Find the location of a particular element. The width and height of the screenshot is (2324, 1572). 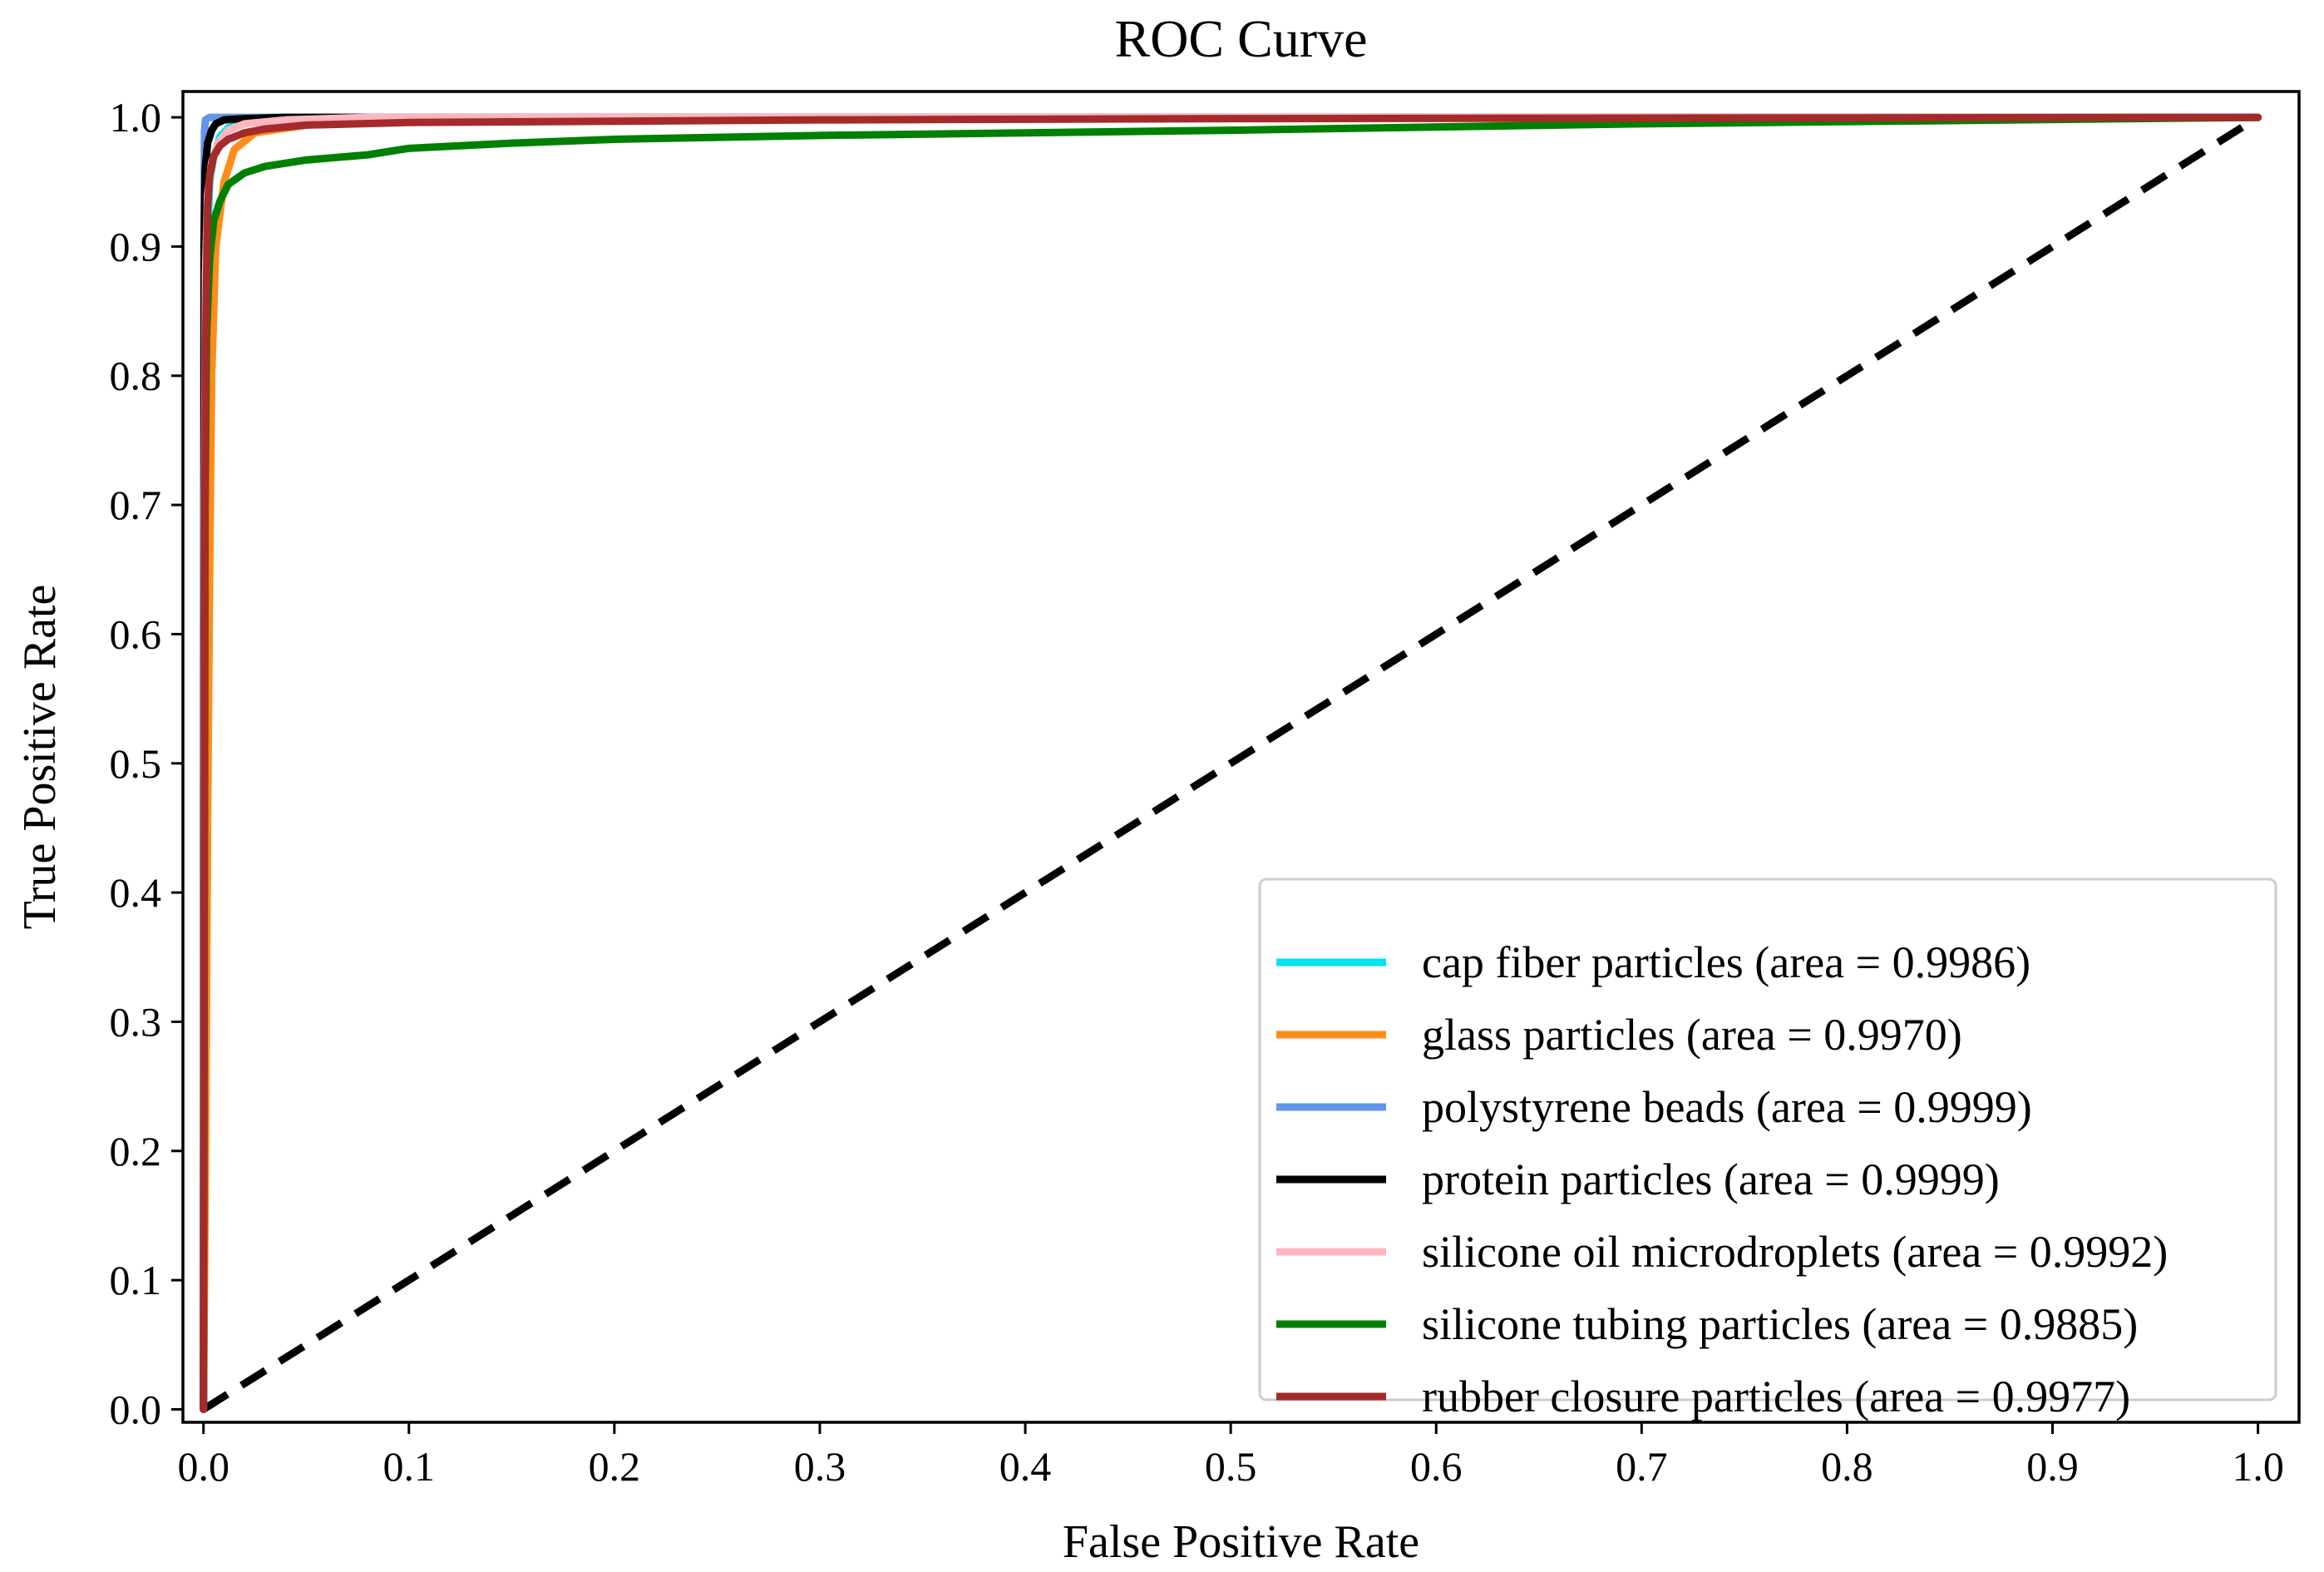

x-tick-label: 0.7 is located at coordinates (1642, 1467).